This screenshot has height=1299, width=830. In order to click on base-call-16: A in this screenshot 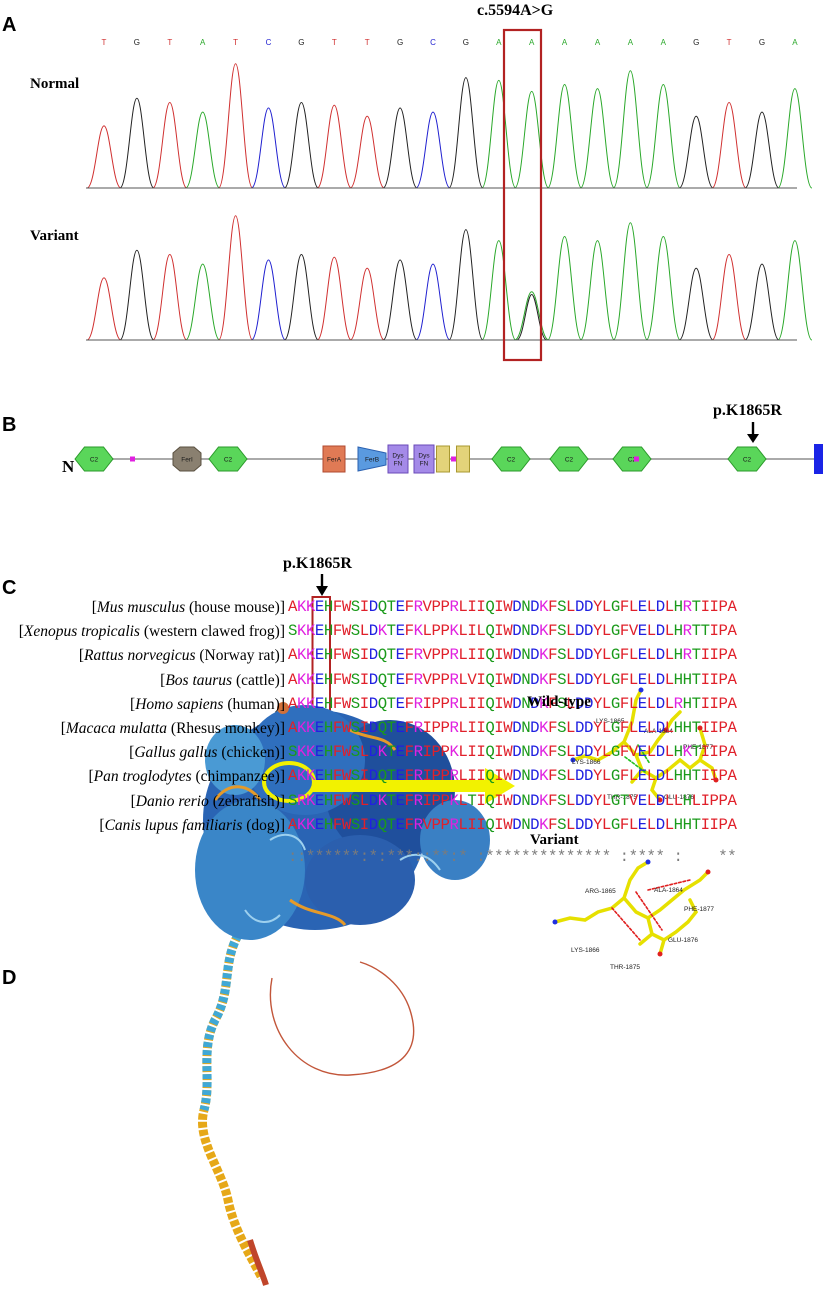, I will do `click(631, 42)`.